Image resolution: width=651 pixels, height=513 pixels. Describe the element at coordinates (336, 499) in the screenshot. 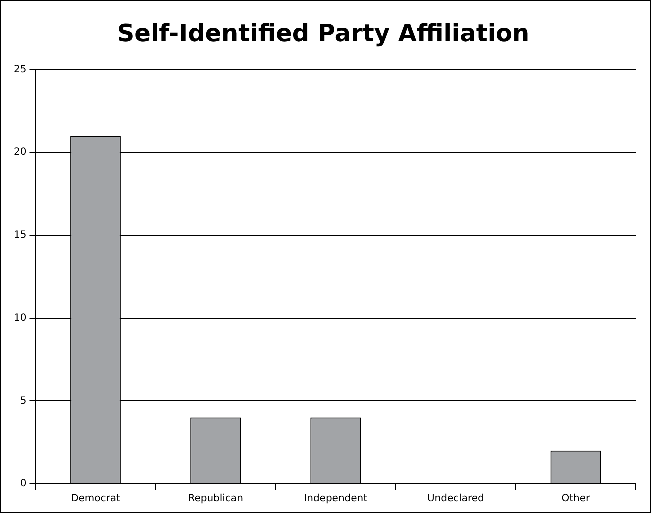

I see `x-tick-label: Independent` at that location.